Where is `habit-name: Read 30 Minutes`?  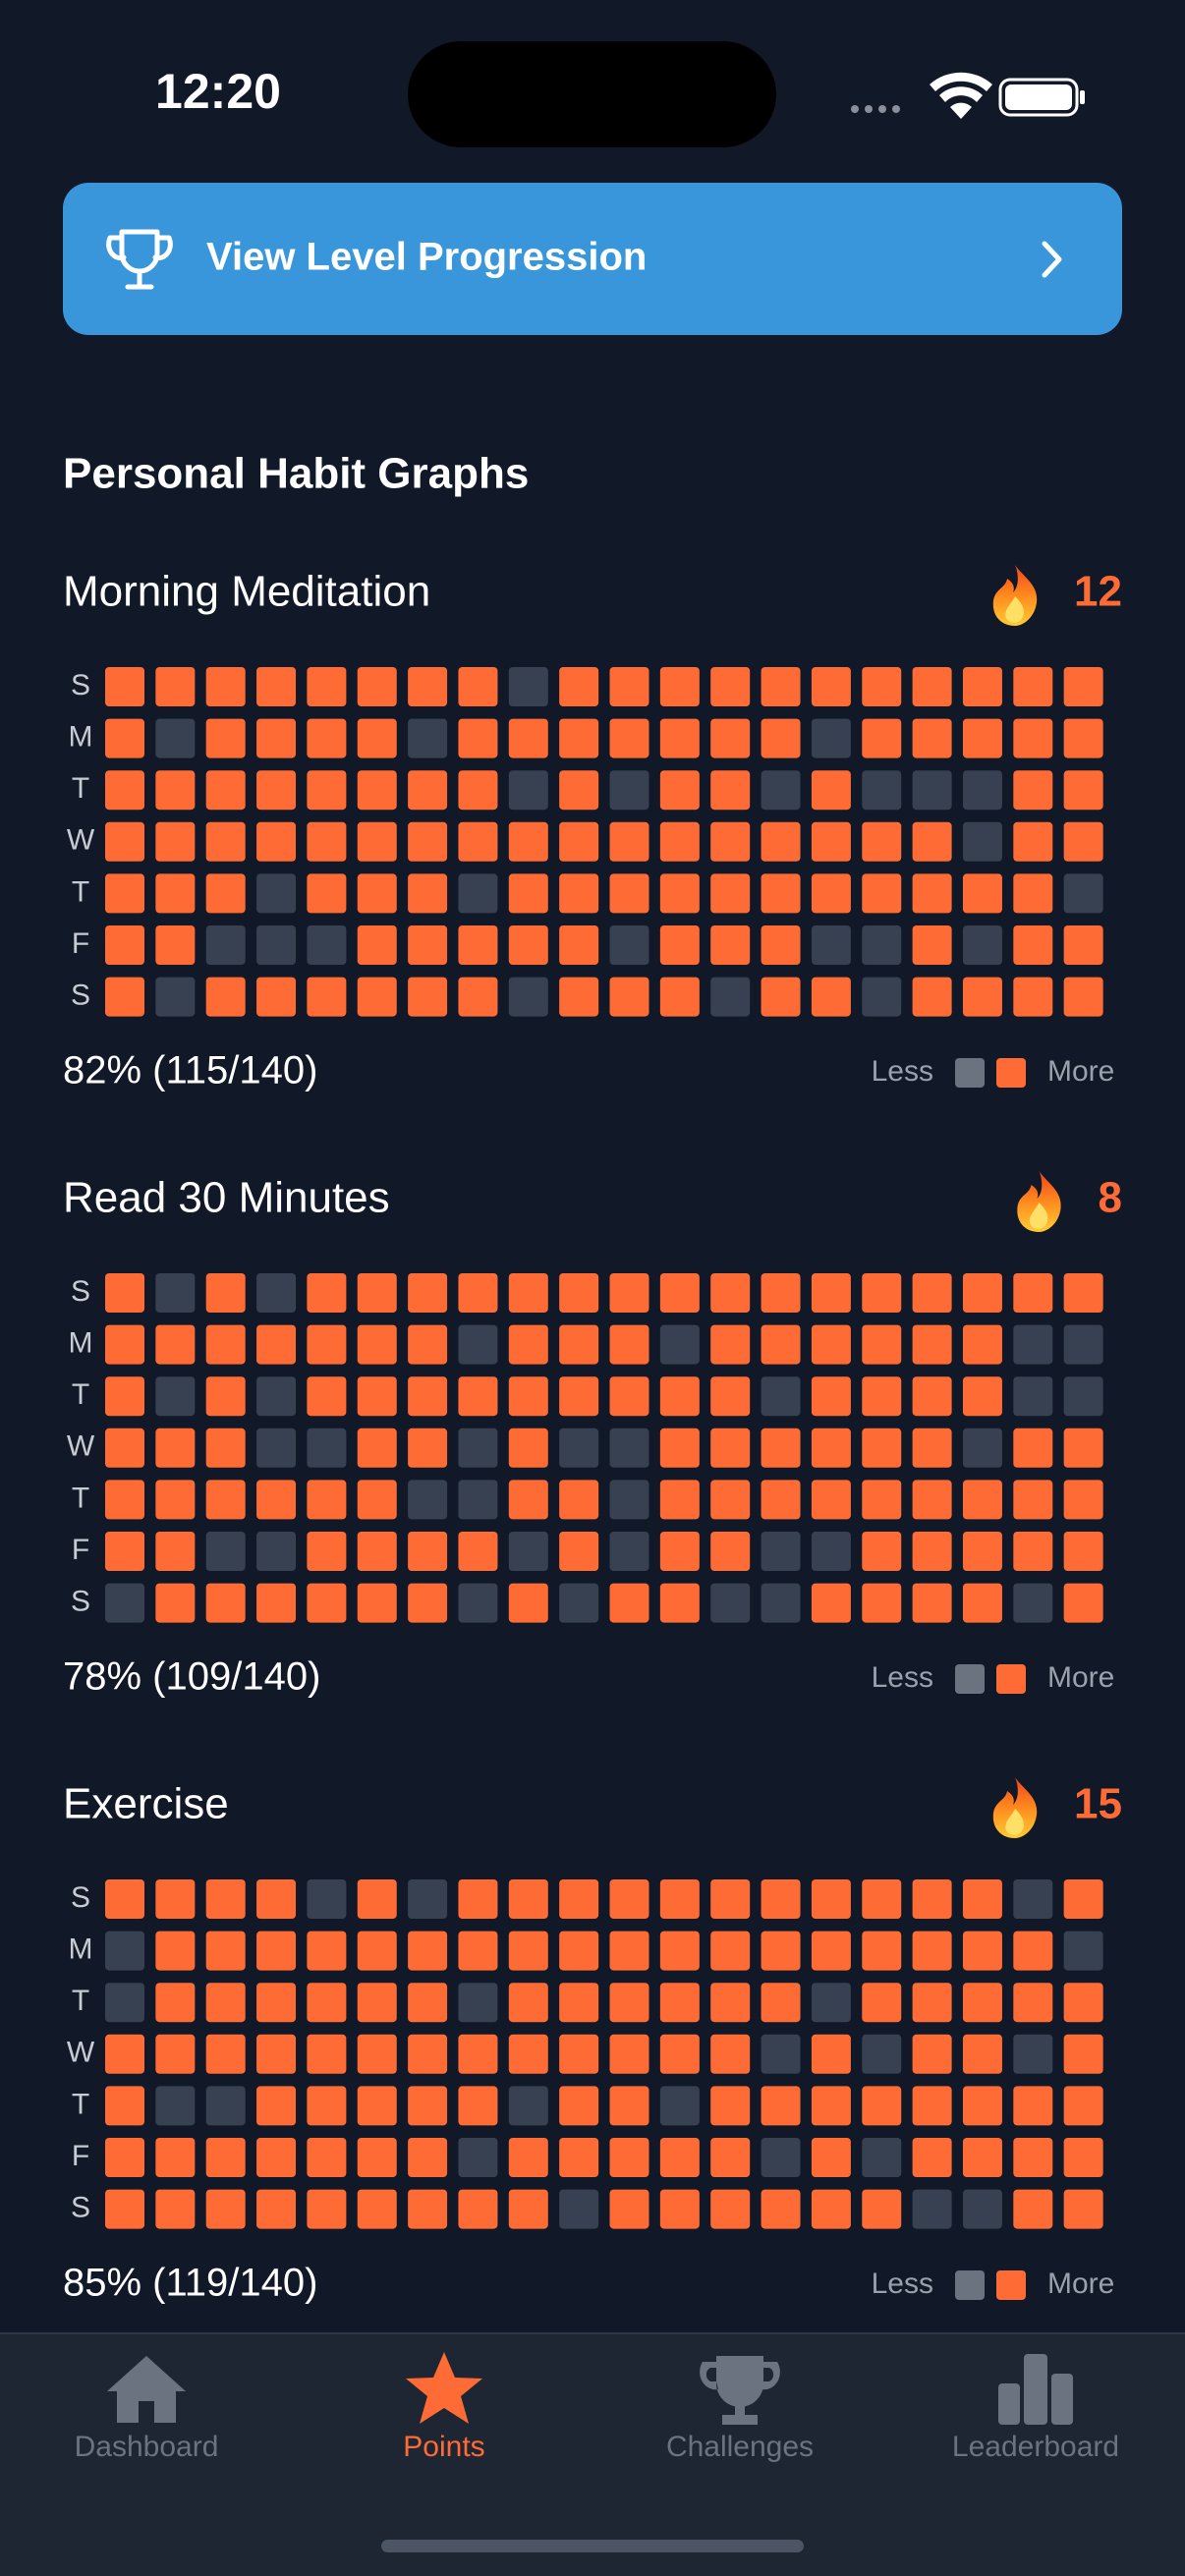 habit-name: Read 30 Minutes is located at coordinates (227, 1198).